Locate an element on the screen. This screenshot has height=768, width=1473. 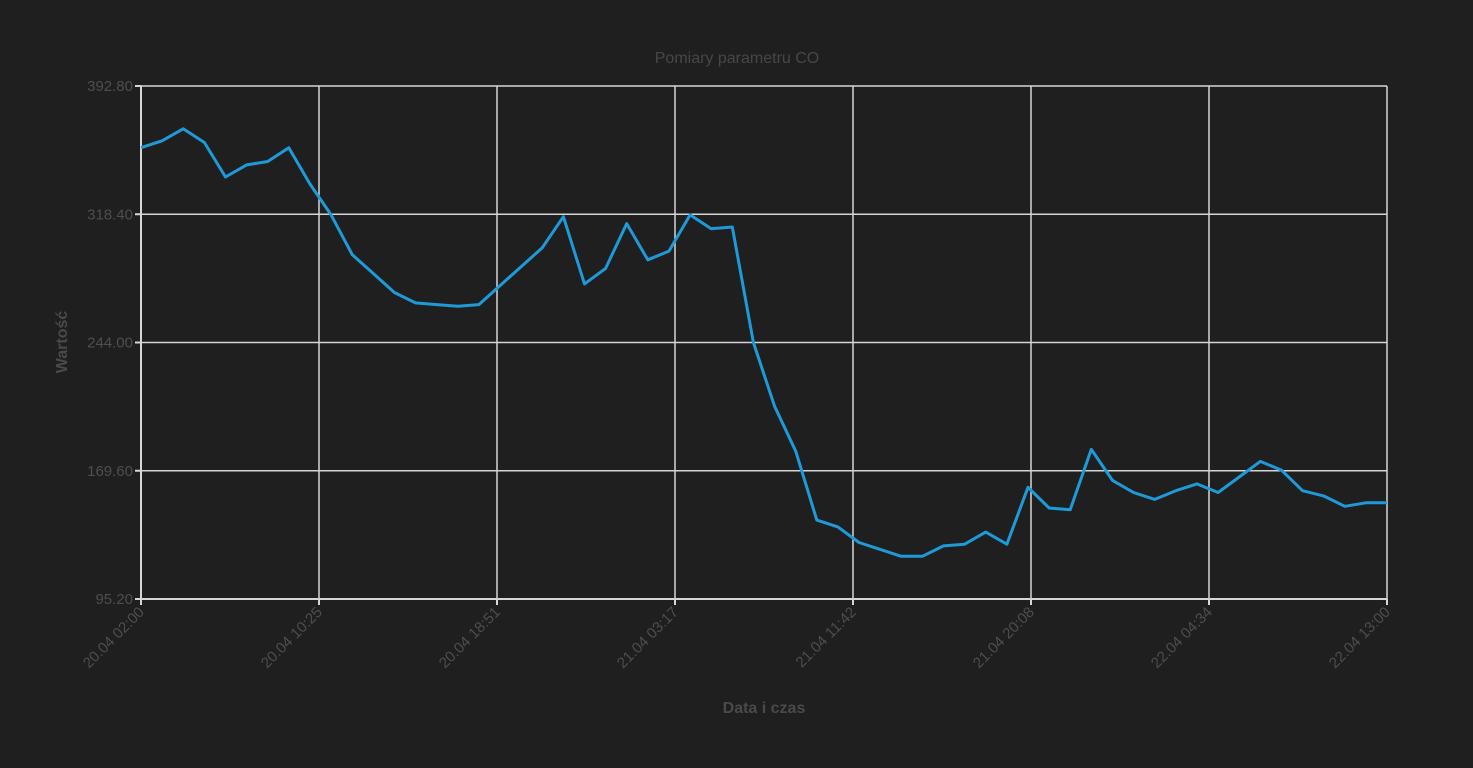
x-tick-label: 20.04 18:51 is located at coordinates (470, 638).